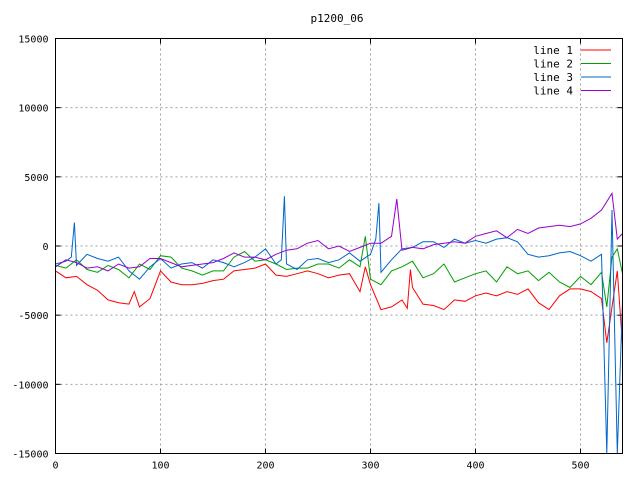  Describe the element at coordinates (553, 50) in the screenshot. I see `legend-label: line 1` at that location.